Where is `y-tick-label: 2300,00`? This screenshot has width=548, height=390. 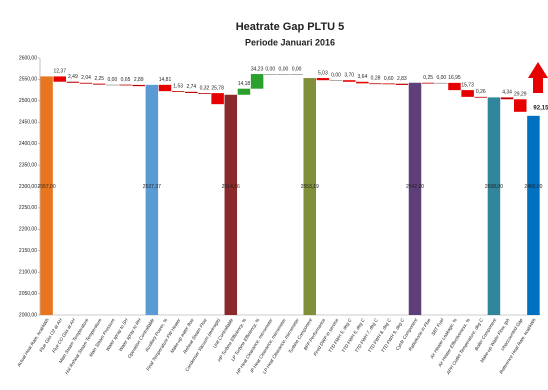 y-tick-label: 2300,00 is located at coordinates (28, 187).